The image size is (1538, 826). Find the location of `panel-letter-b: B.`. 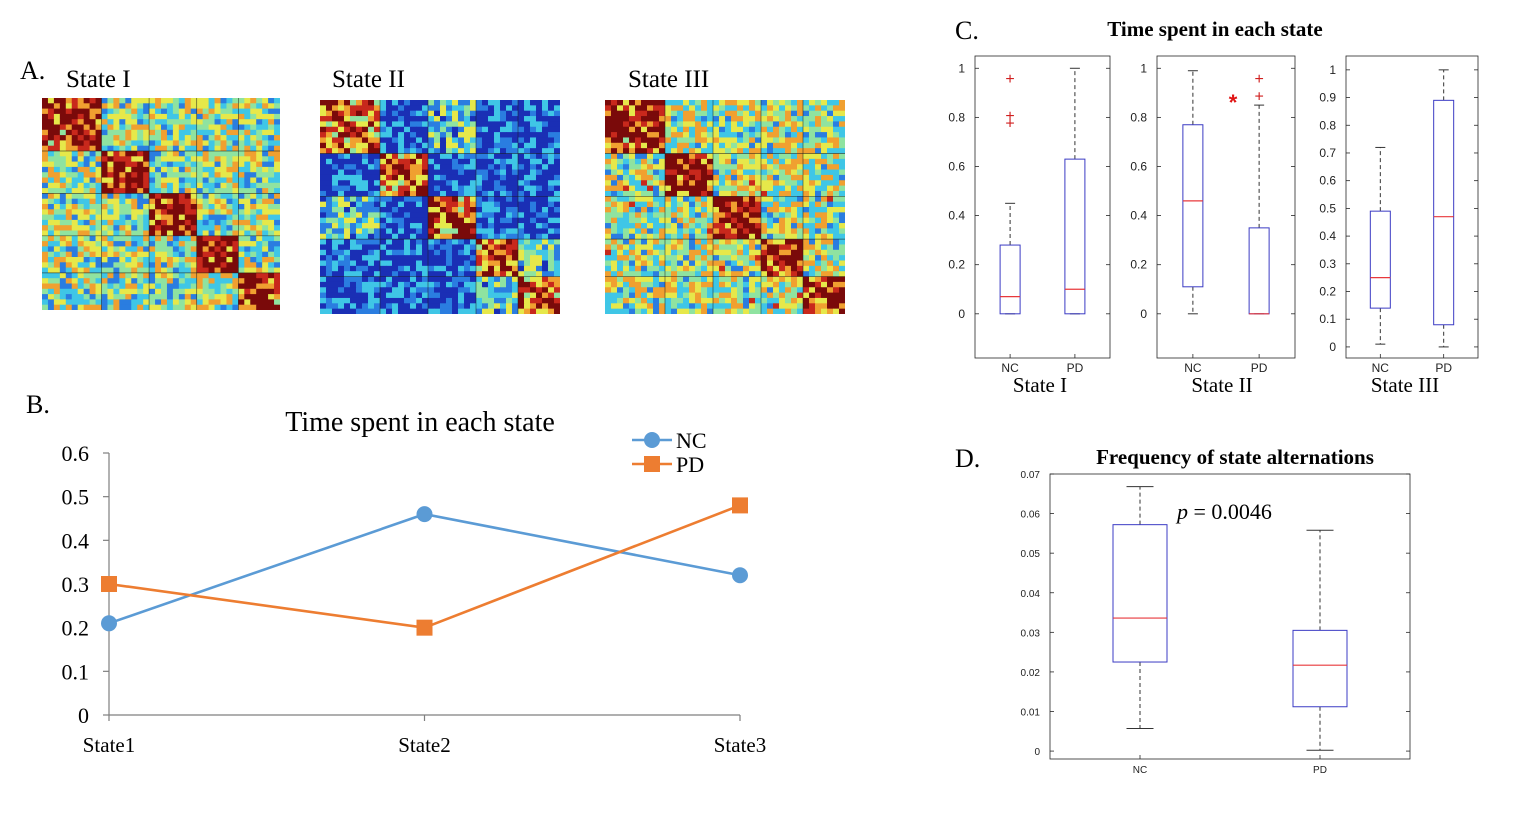

panel-letter-b: B. is located at coordinates (38, 404).